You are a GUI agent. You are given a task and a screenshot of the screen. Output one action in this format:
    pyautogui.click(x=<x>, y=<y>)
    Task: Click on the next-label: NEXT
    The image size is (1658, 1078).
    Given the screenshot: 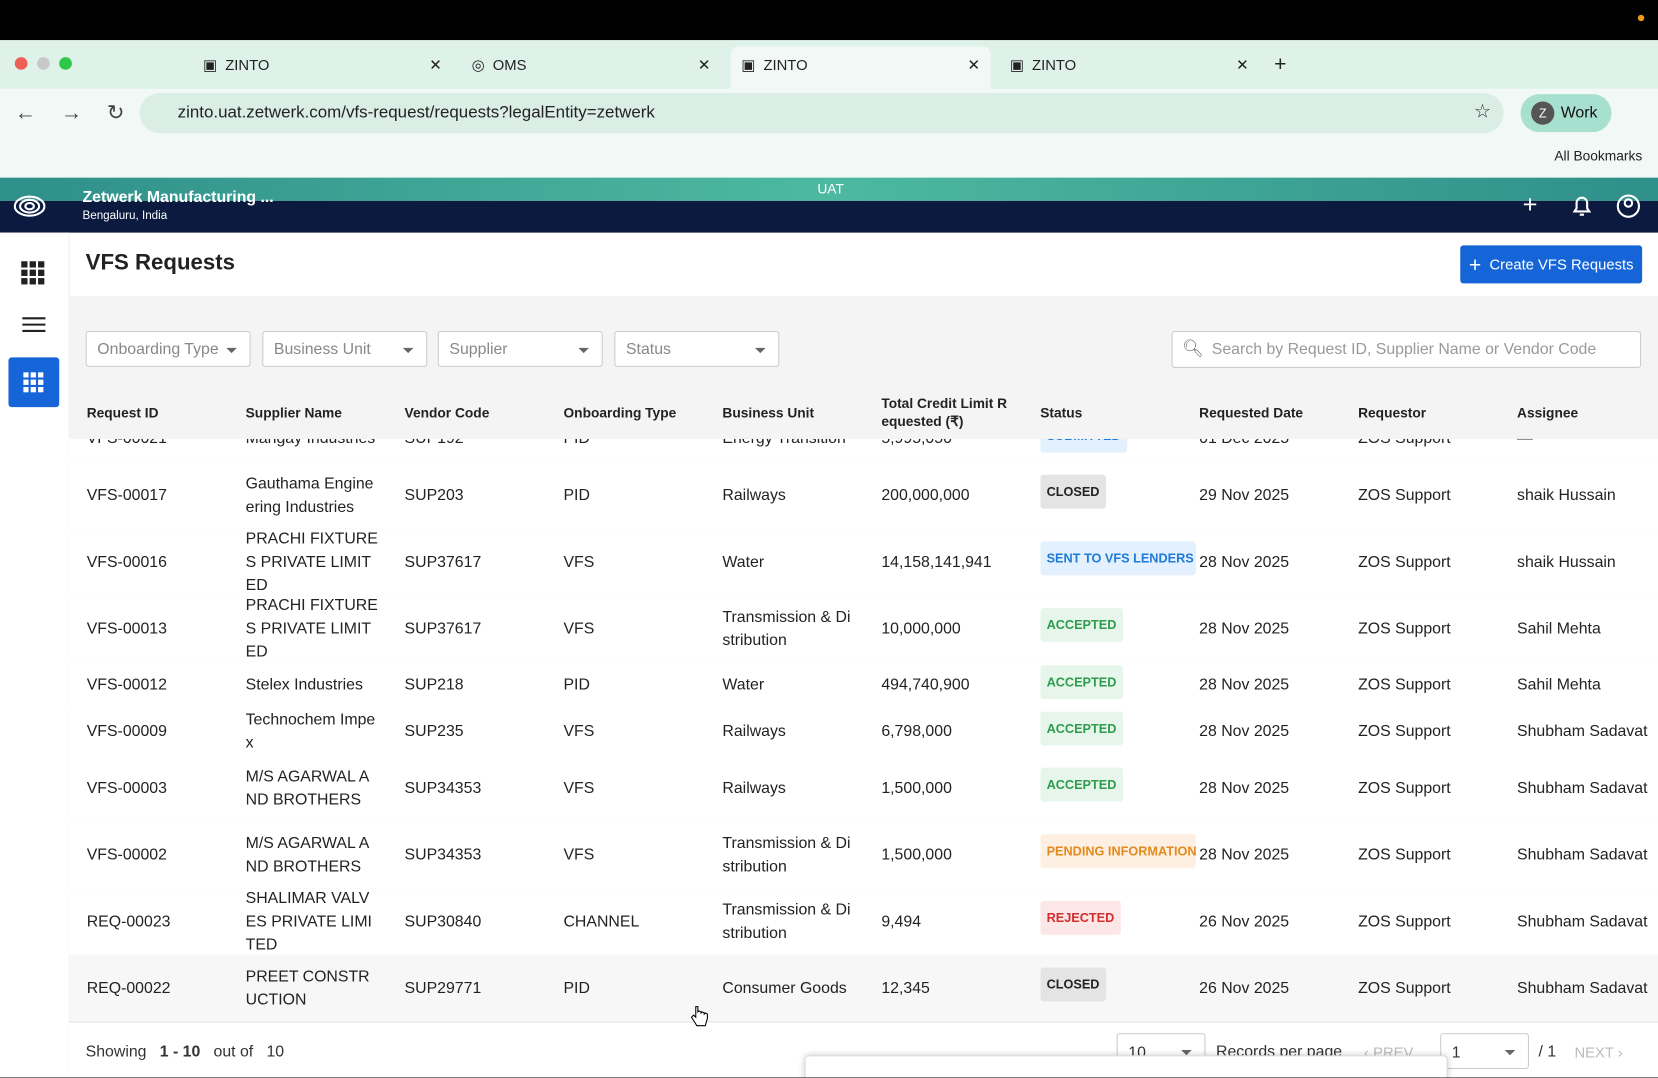 What is the action you would take?
    pyautogui.click(x=1593, y=1052)
    